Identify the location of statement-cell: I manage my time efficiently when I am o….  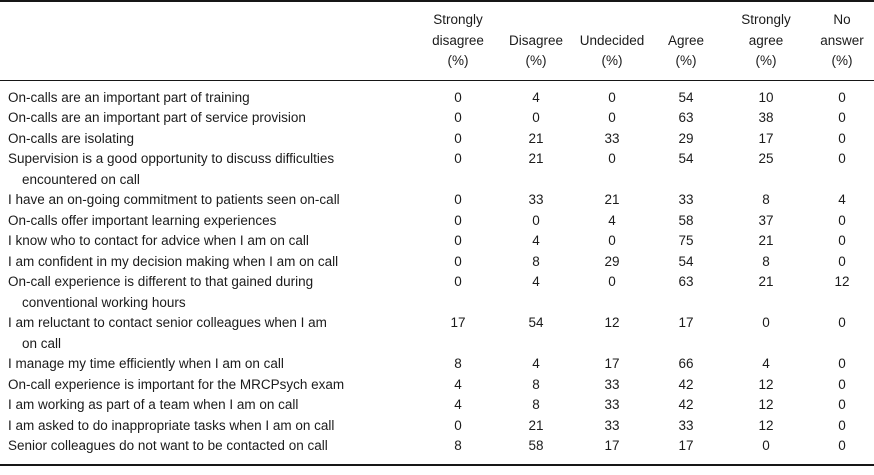
(146, 363).